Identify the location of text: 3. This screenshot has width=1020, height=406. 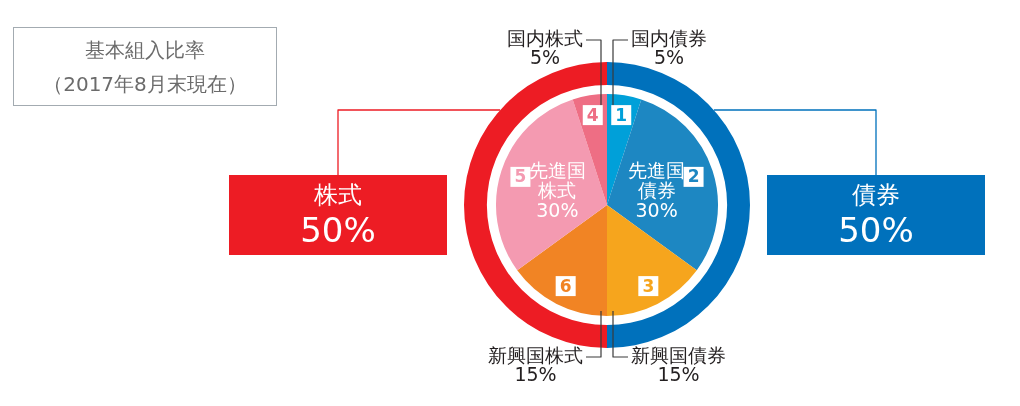
(648, 285).